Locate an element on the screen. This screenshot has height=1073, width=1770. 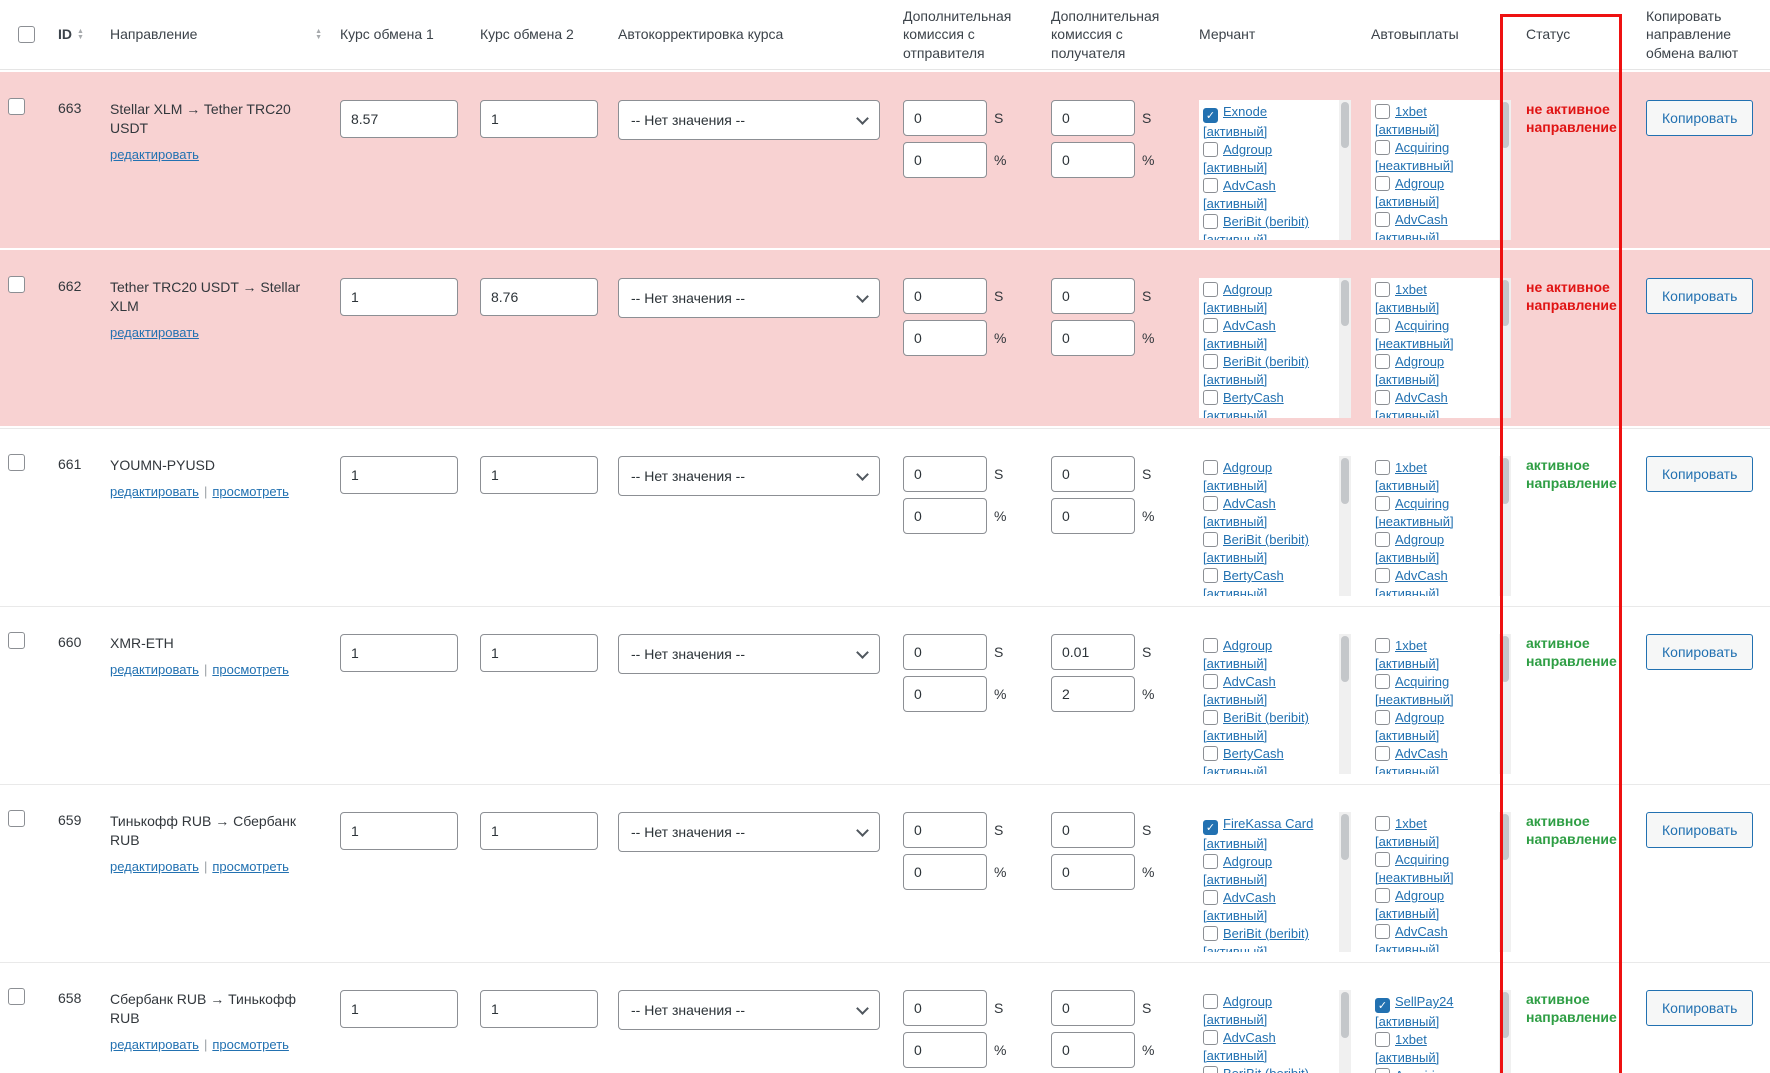
fee-sender-percent-input is located at coordinates (945, 160).